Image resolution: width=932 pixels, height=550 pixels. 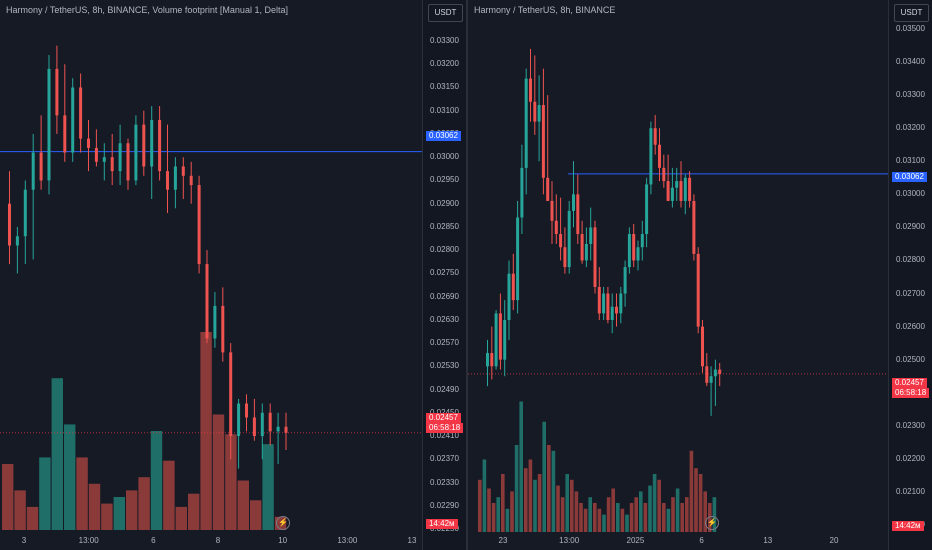 I want to click on price-tick: 0.02900, so click(x=444, y=203).